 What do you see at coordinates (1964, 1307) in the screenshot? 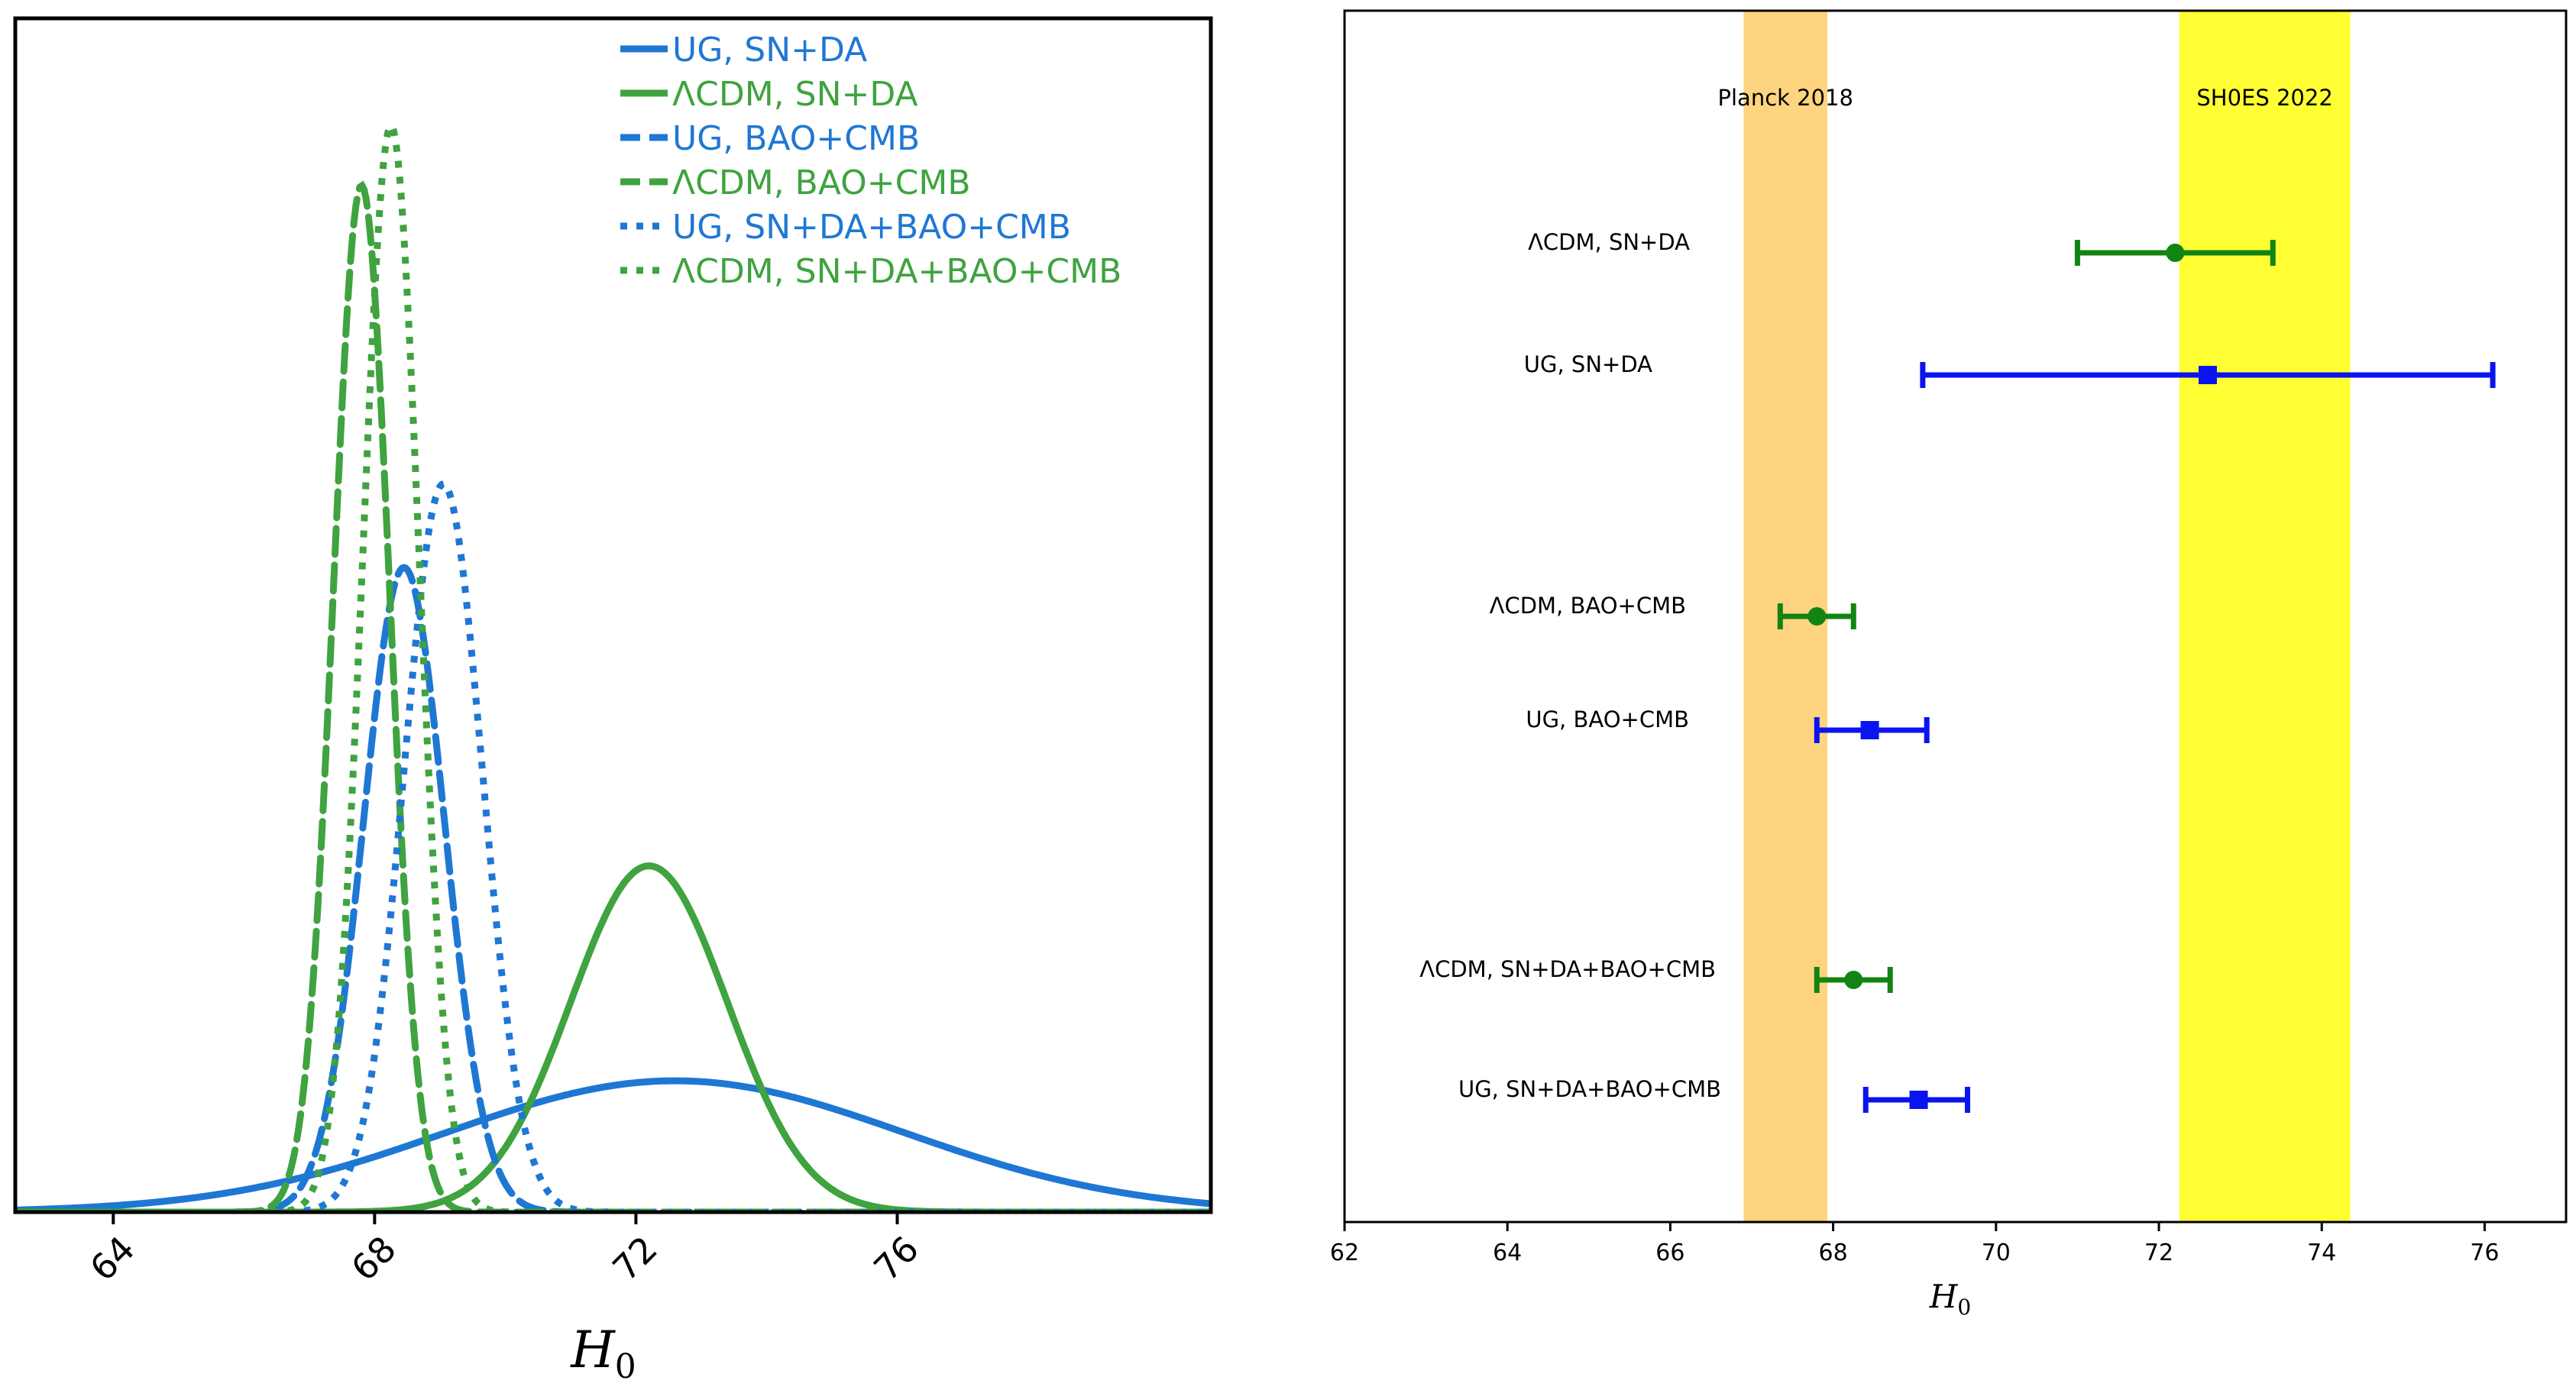
I see `comparison-x-axis-title-subscript: 0` at bounding box center [1964, 1307].